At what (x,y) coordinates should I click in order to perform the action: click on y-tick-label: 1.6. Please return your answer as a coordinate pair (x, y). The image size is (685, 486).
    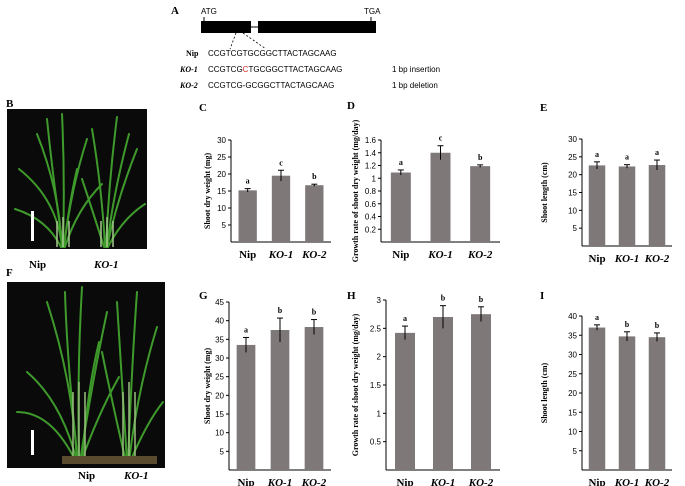
    Looking at the image, I should click on (371, 140).